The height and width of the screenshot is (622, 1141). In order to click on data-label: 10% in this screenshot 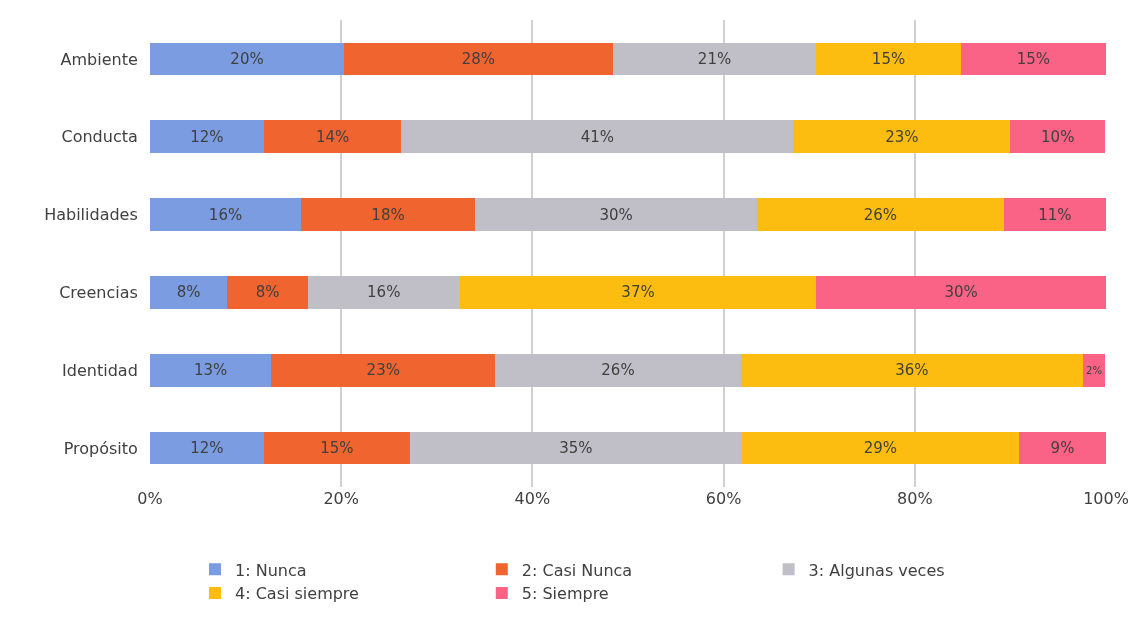, I will do `click(1058, 136)`.